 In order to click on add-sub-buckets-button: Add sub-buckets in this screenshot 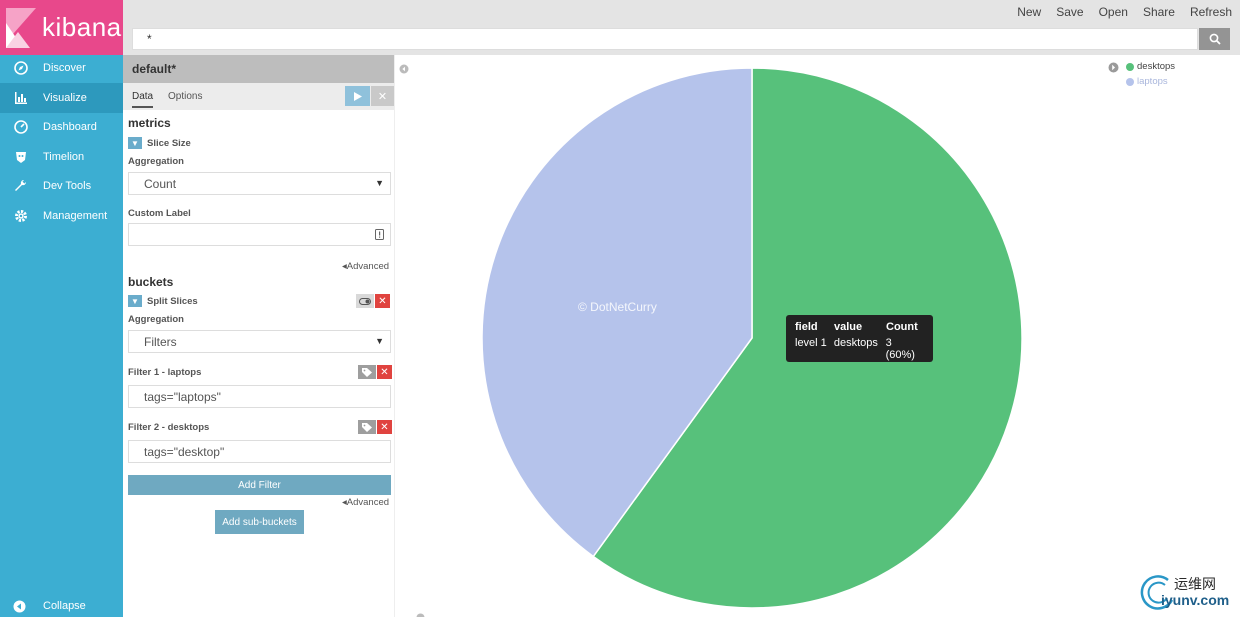, I will do `click(259, 522)`.